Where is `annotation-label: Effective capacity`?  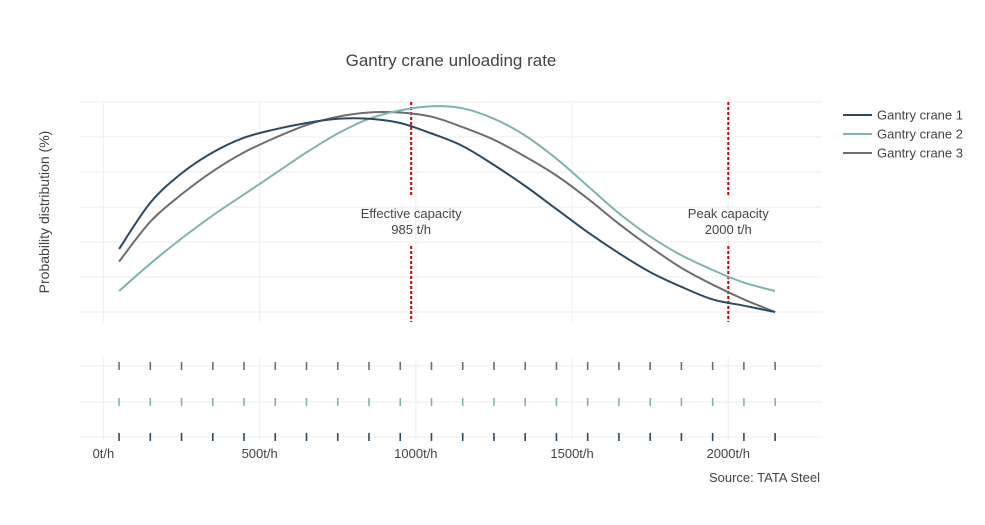 annotation-label: Effective capacity is located at coordinates (411, 213).